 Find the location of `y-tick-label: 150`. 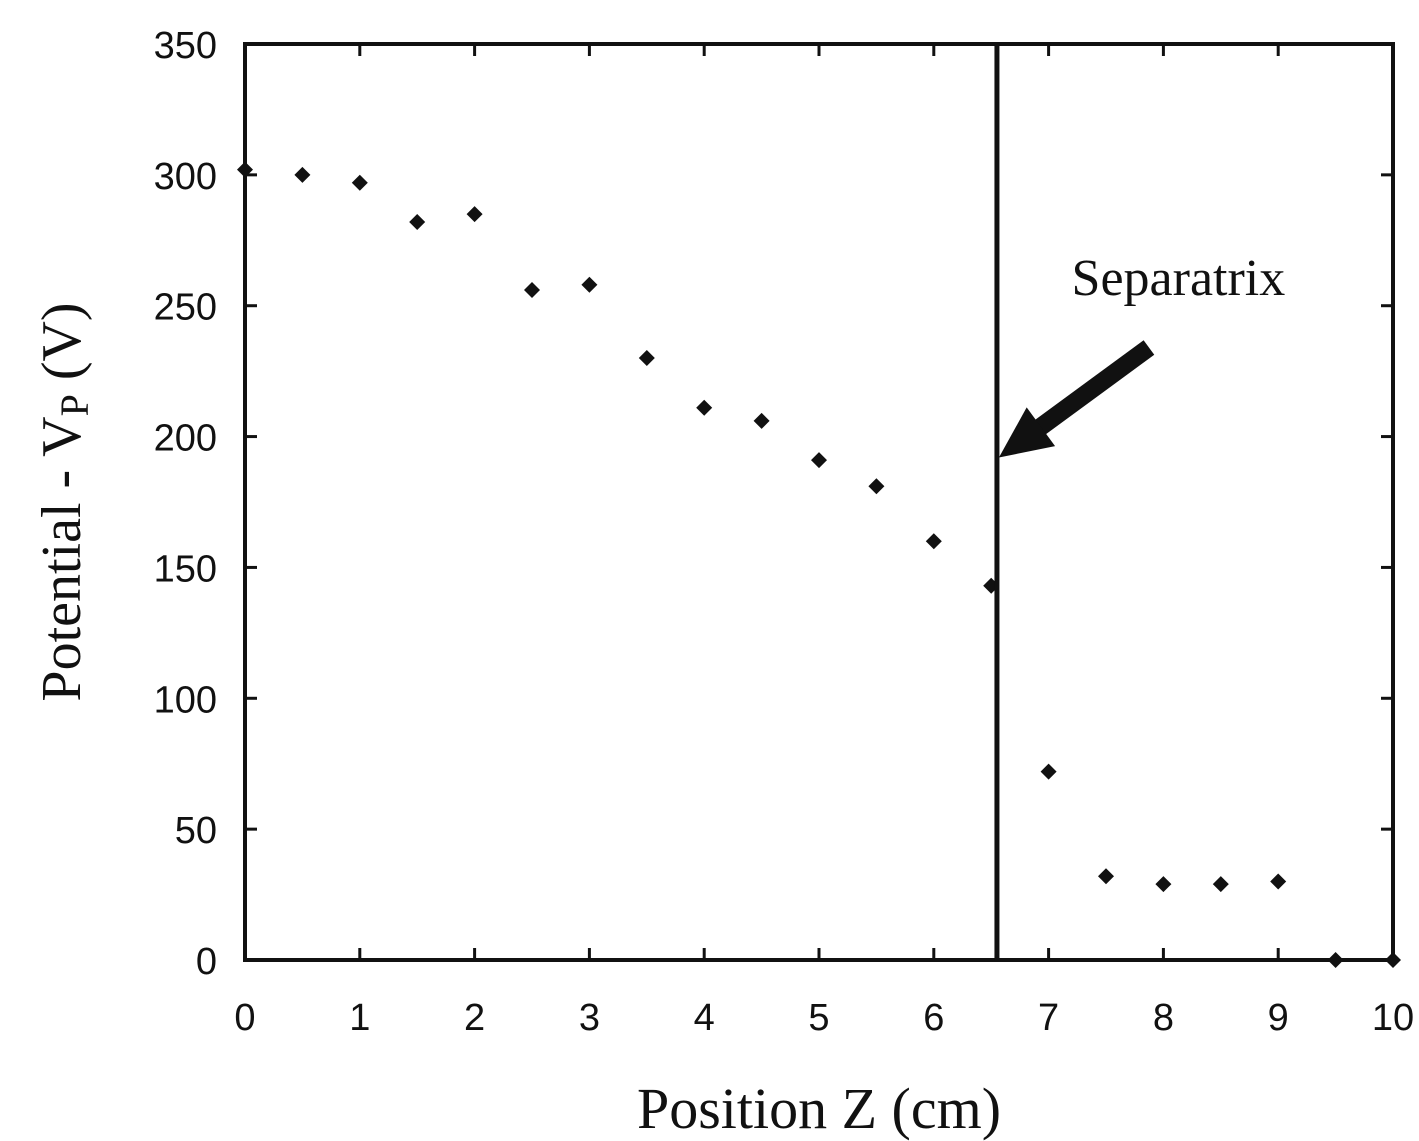

y-tick-label: 150 is located at coordinates (185, 569).